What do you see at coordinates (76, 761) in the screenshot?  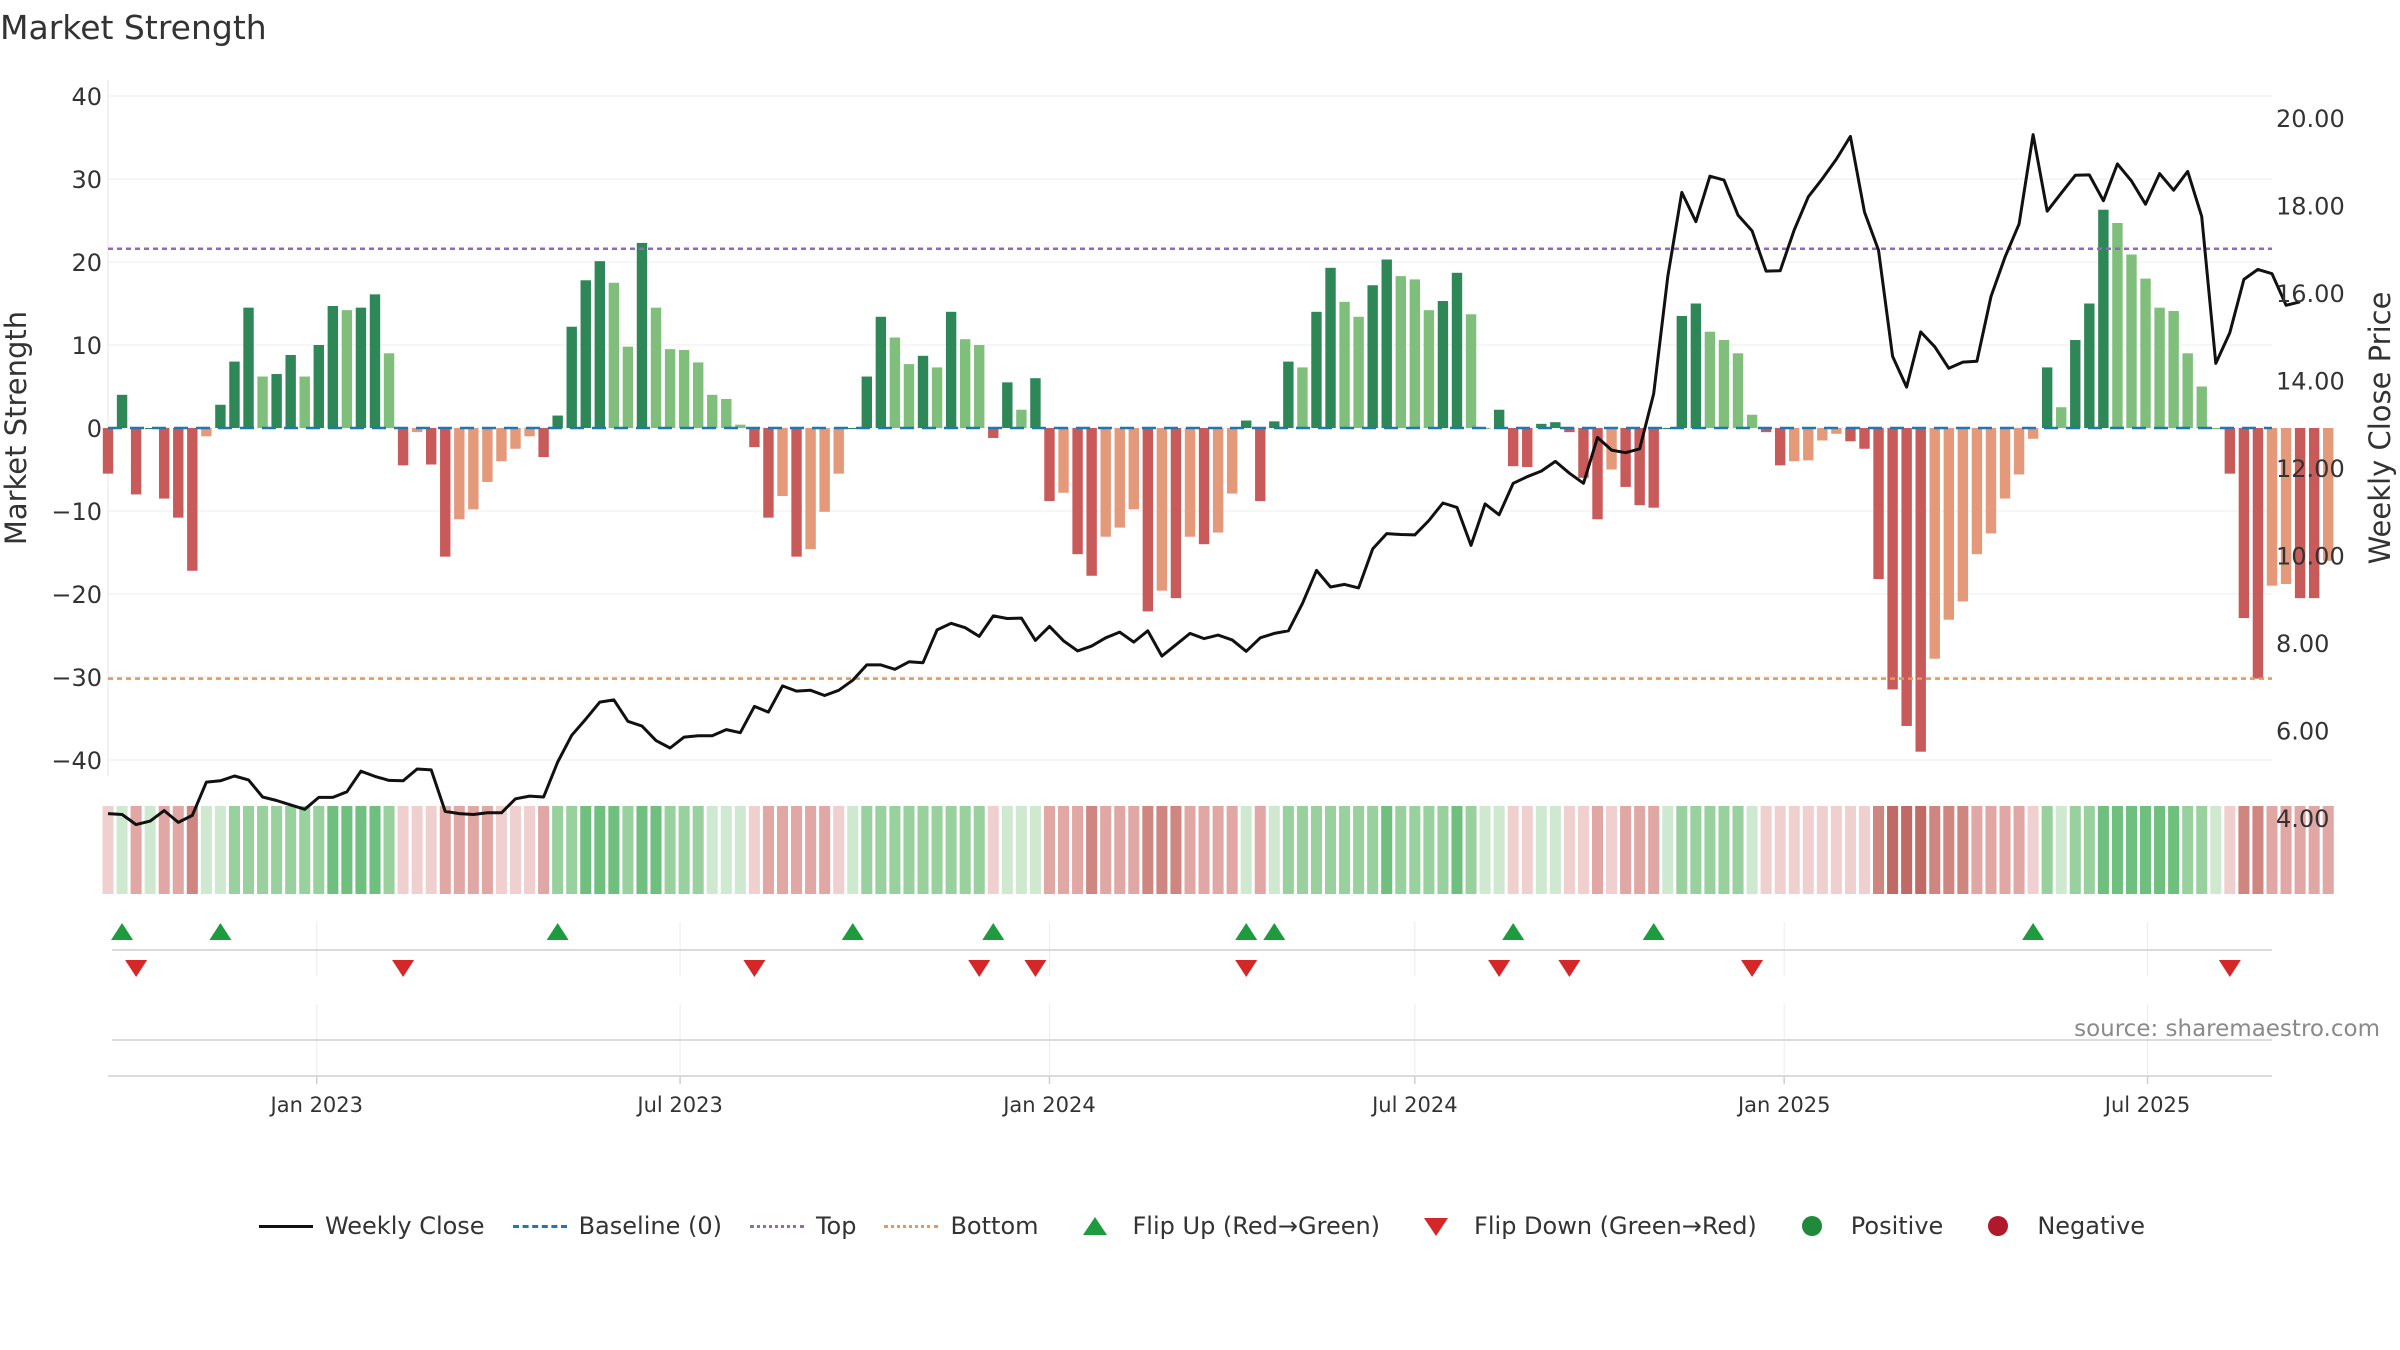 I see `y-tick-label: −40` at bounding box center [76, 761].